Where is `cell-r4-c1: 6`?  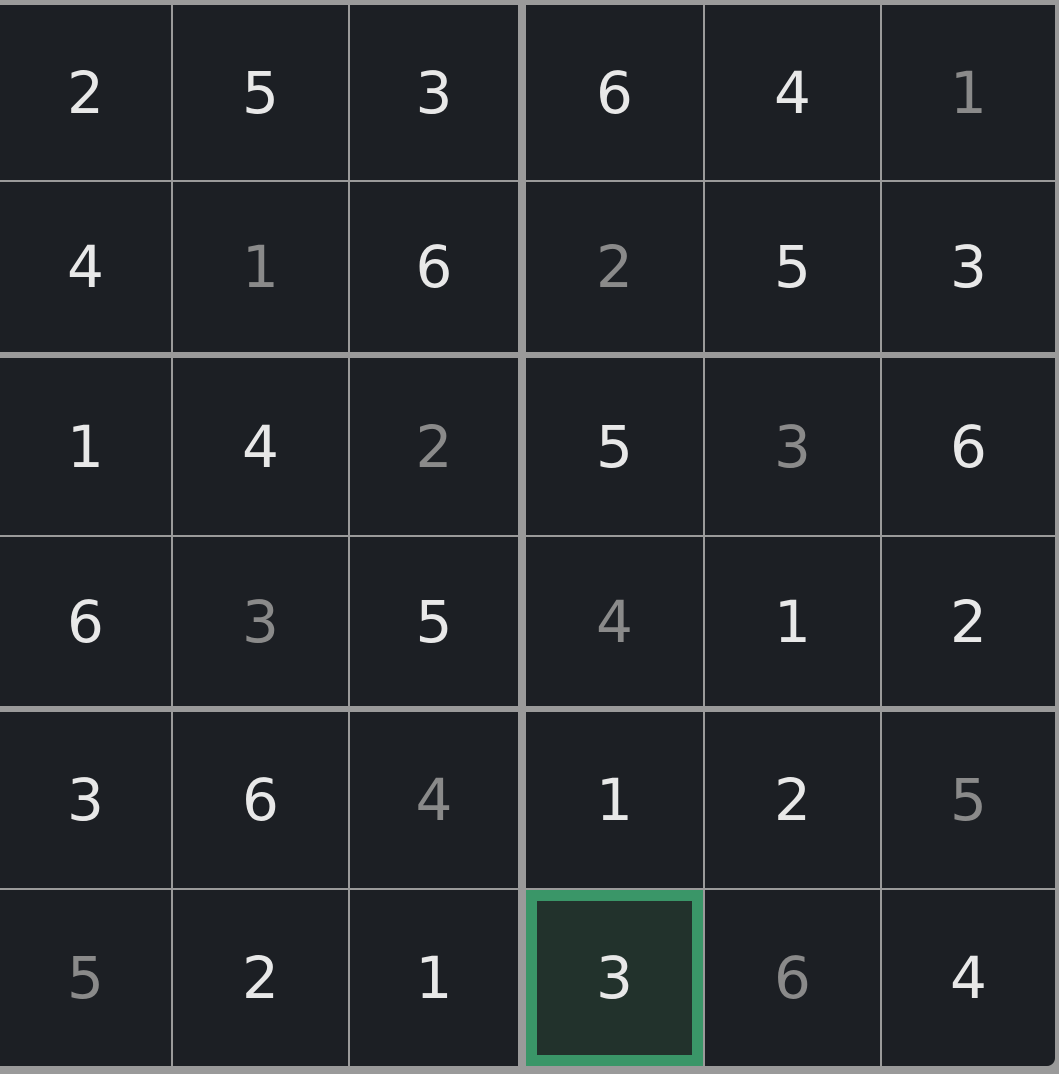
cell-r4-c1: 6 is located at coordinates (85, 621).